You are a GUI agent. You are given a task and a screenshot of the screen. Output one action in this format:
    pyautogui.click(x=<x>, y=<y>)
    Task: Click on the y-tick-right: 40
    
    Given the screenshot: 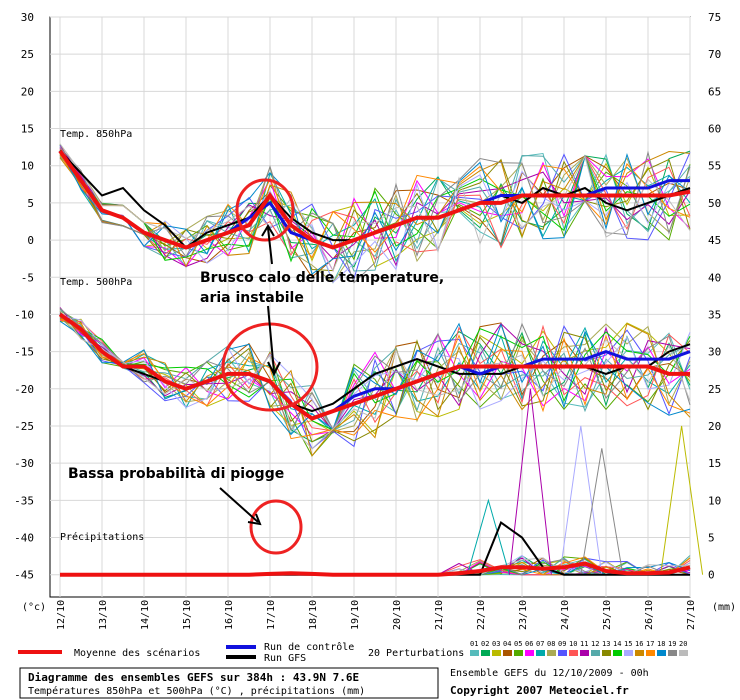 What is the action you would take?
    pyautogui.click(x=714, y=277)
    